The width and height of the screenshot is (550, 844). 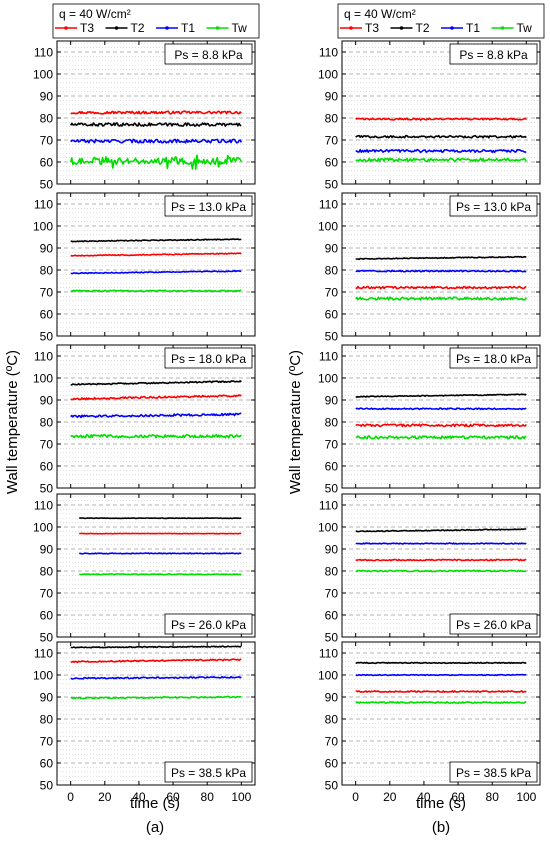 What do you see at coordinates (144, 420) in the screenshot?
I see `panel-a-3: 50 60 70 80 90 100 110 Ps = 18.0 kPa` at bounding box center [144, 420].